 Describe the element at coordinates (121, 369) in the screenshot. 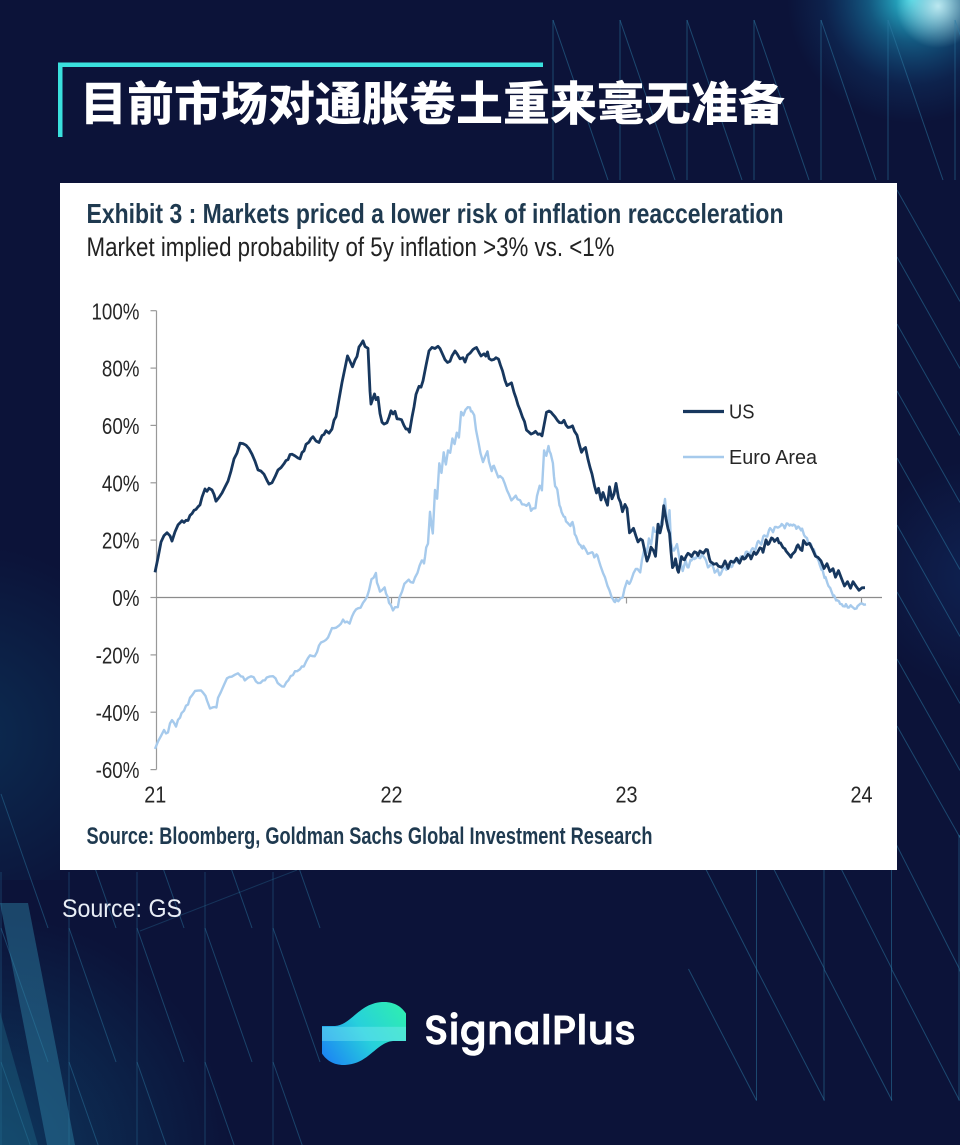

I see `svg-text: 80%` at that location.